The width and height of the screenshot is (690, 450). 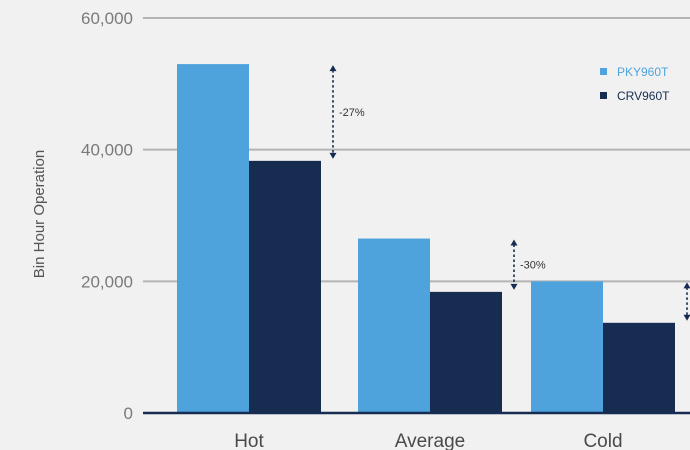 What do you see at coordinates (107, 150) in the screenshot?
I see `y-tick-label: 40,000` at bounding box center [107, 150].